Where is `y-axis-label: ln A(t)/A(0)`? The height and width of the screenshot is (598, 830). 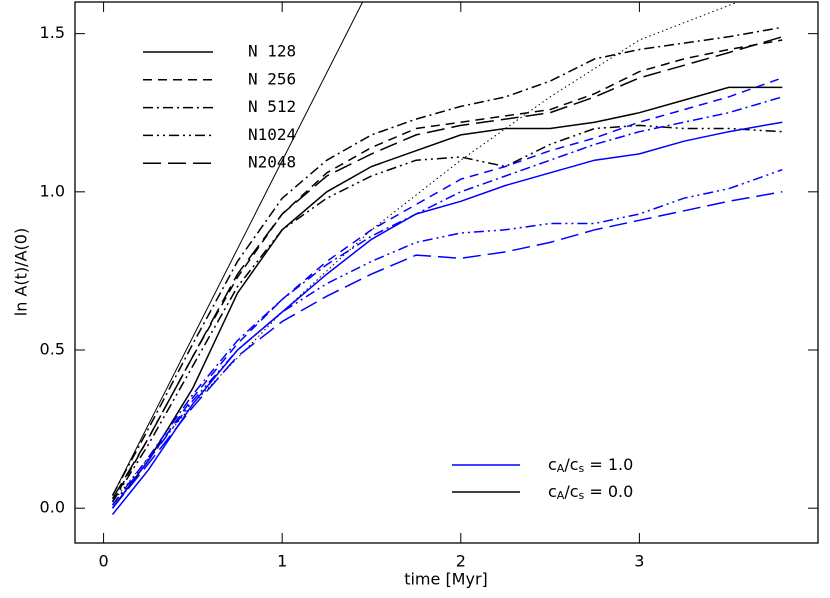
y-axis-label: ln A(t)/A(0) is located at coordinates (21, 272).